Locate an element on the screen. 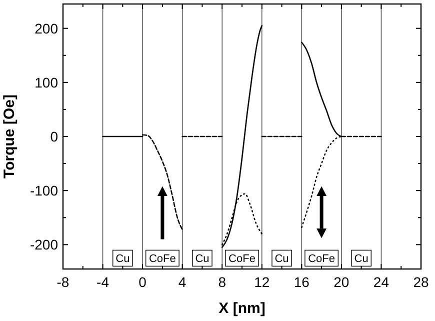  y-tick-label: -200 is located at coordinates (44, 244).